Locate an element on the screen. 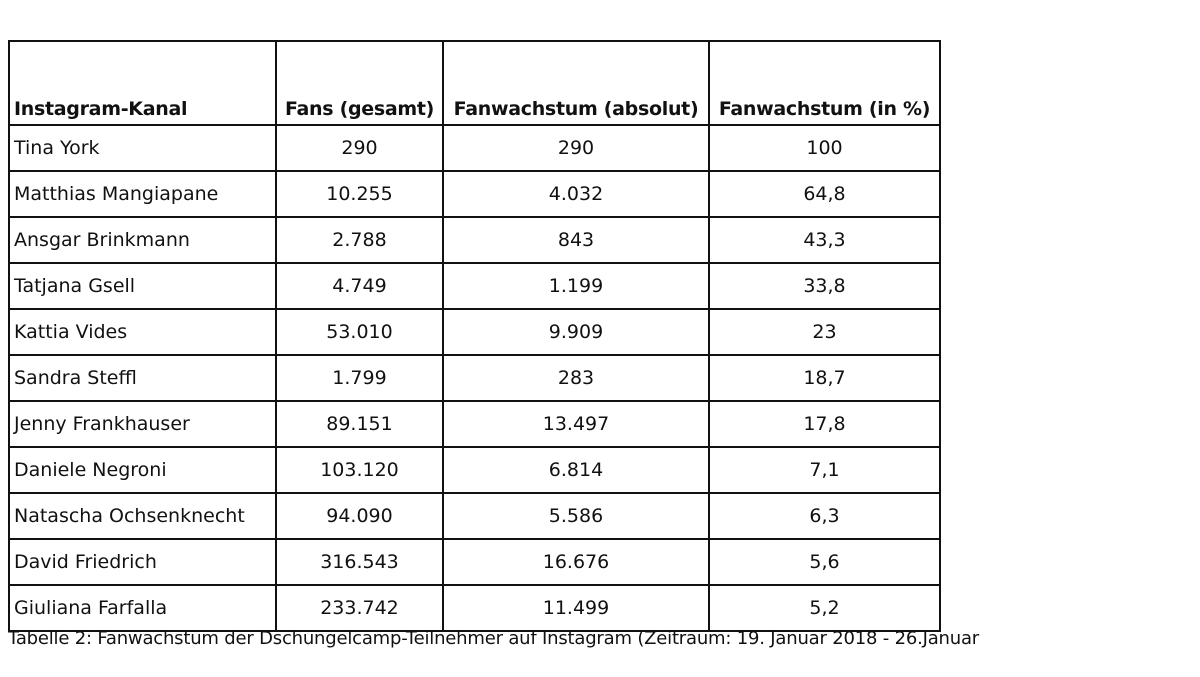  table-row: Tina York 290 290 100 is located at coordinates (474, 148).